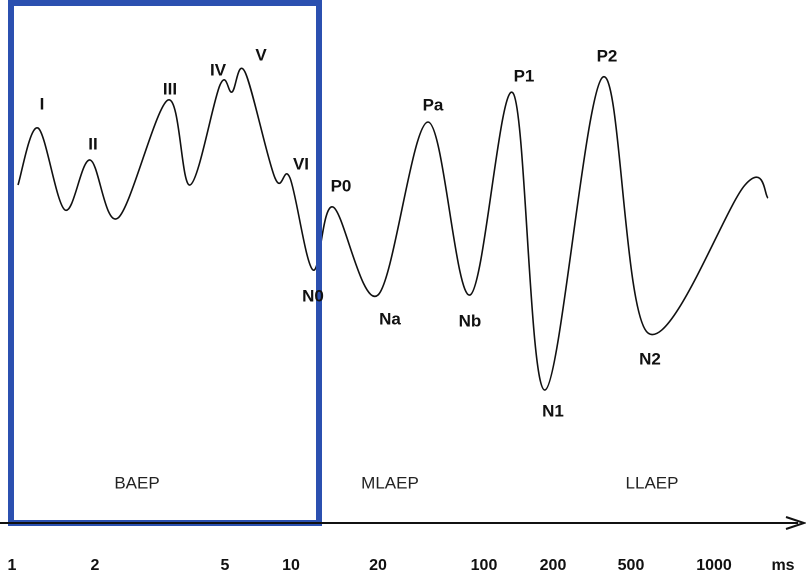 This screenshot has height=583, width=806. I want to click on tick-label: 5, so click(225, 565).